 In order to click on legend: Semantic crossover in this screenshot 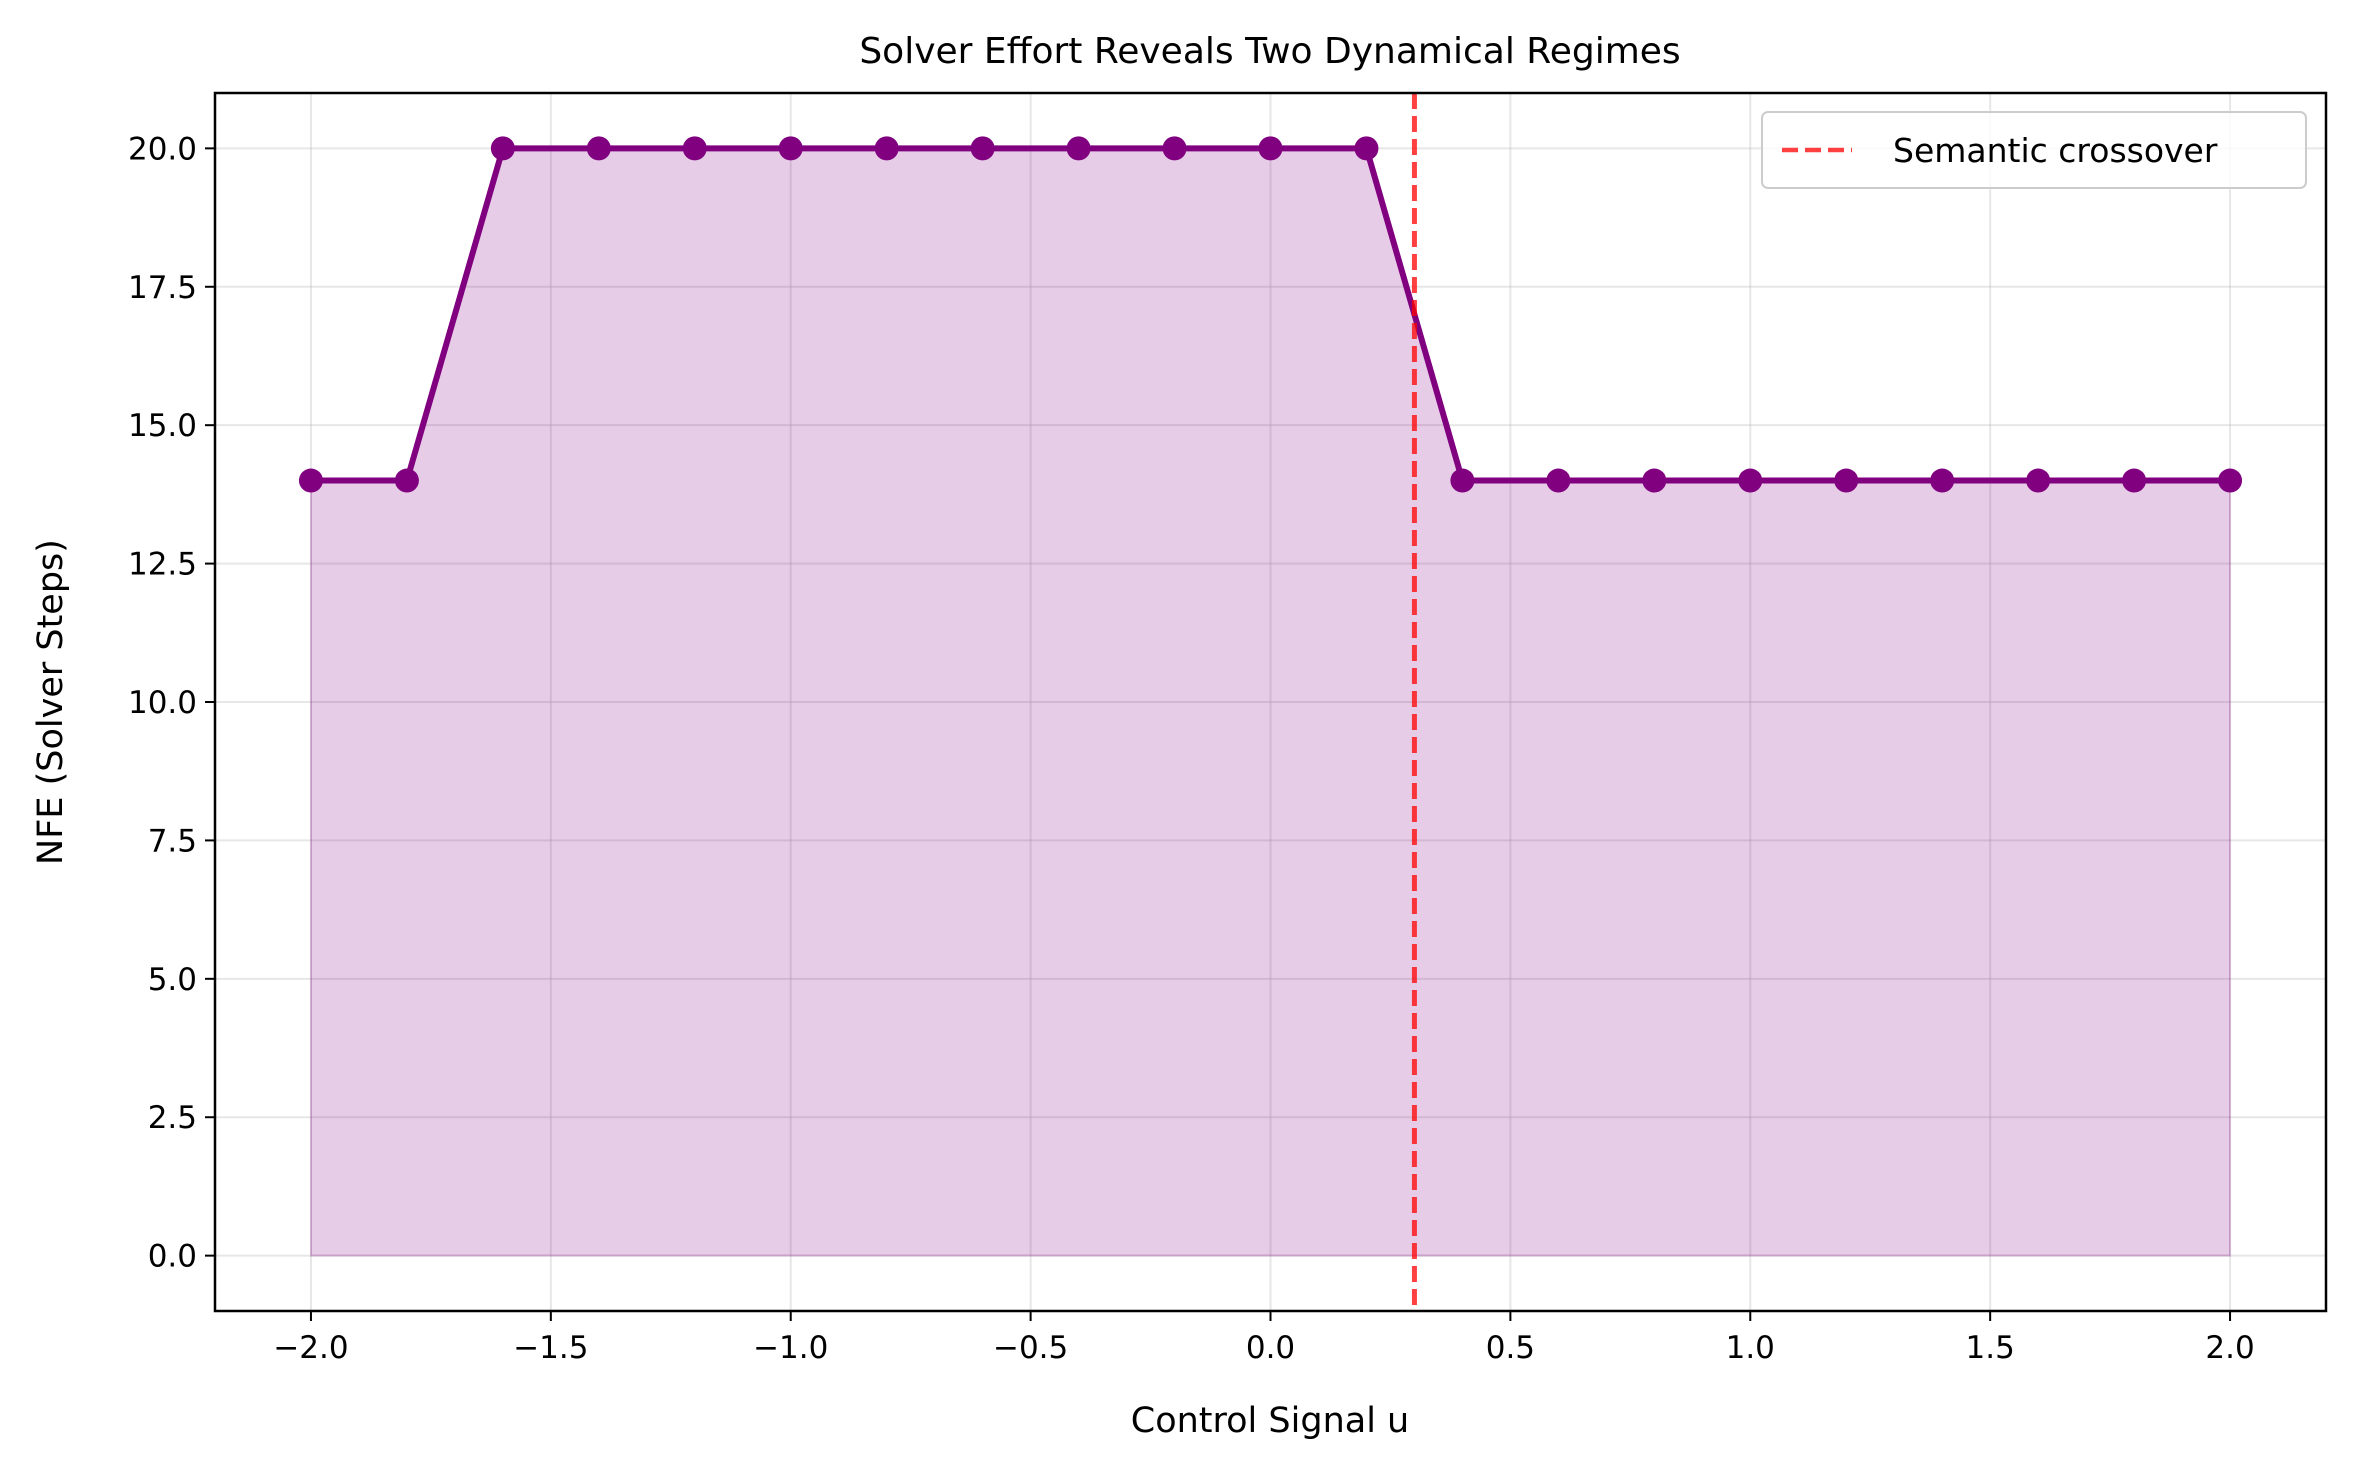, I will do `click(2034, 150)`.